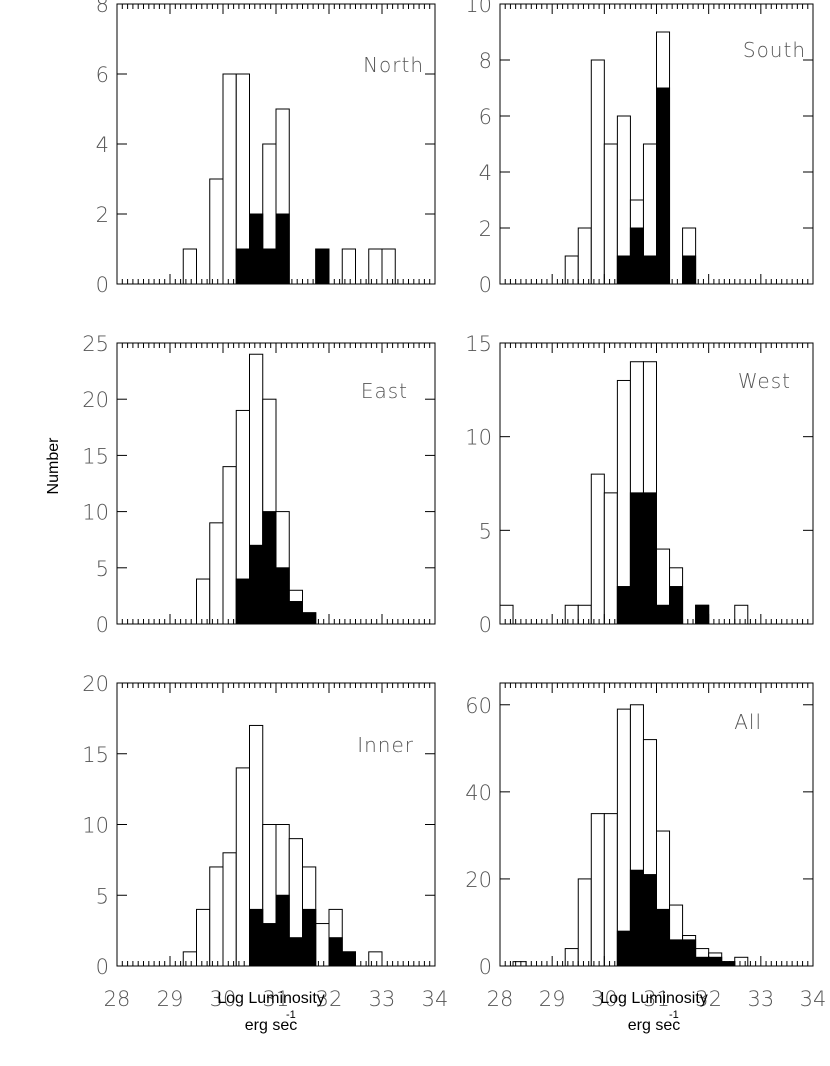  Describe the element at coordinates (645, 846) in the screenshot. I see `panel-all: 0 20 40 60 28 29 30 31 32 33 34 All` at that location.